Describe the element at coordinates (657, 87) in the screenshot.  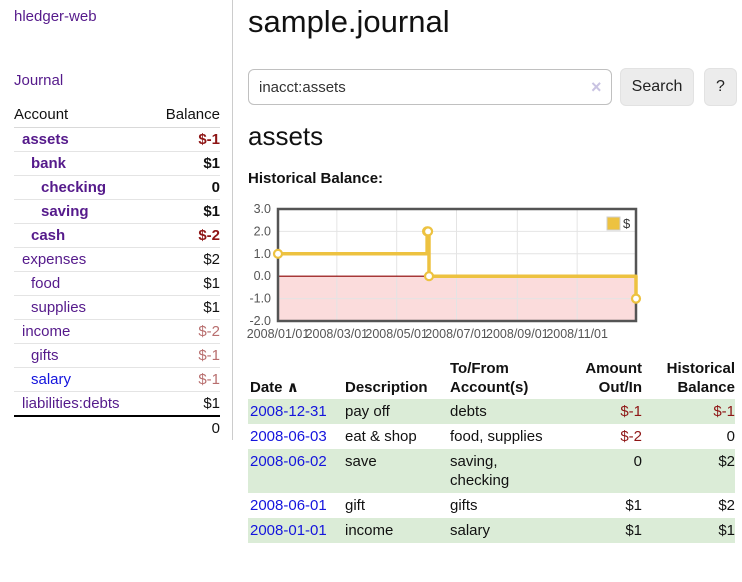
I see `search-button: Search` at that location.